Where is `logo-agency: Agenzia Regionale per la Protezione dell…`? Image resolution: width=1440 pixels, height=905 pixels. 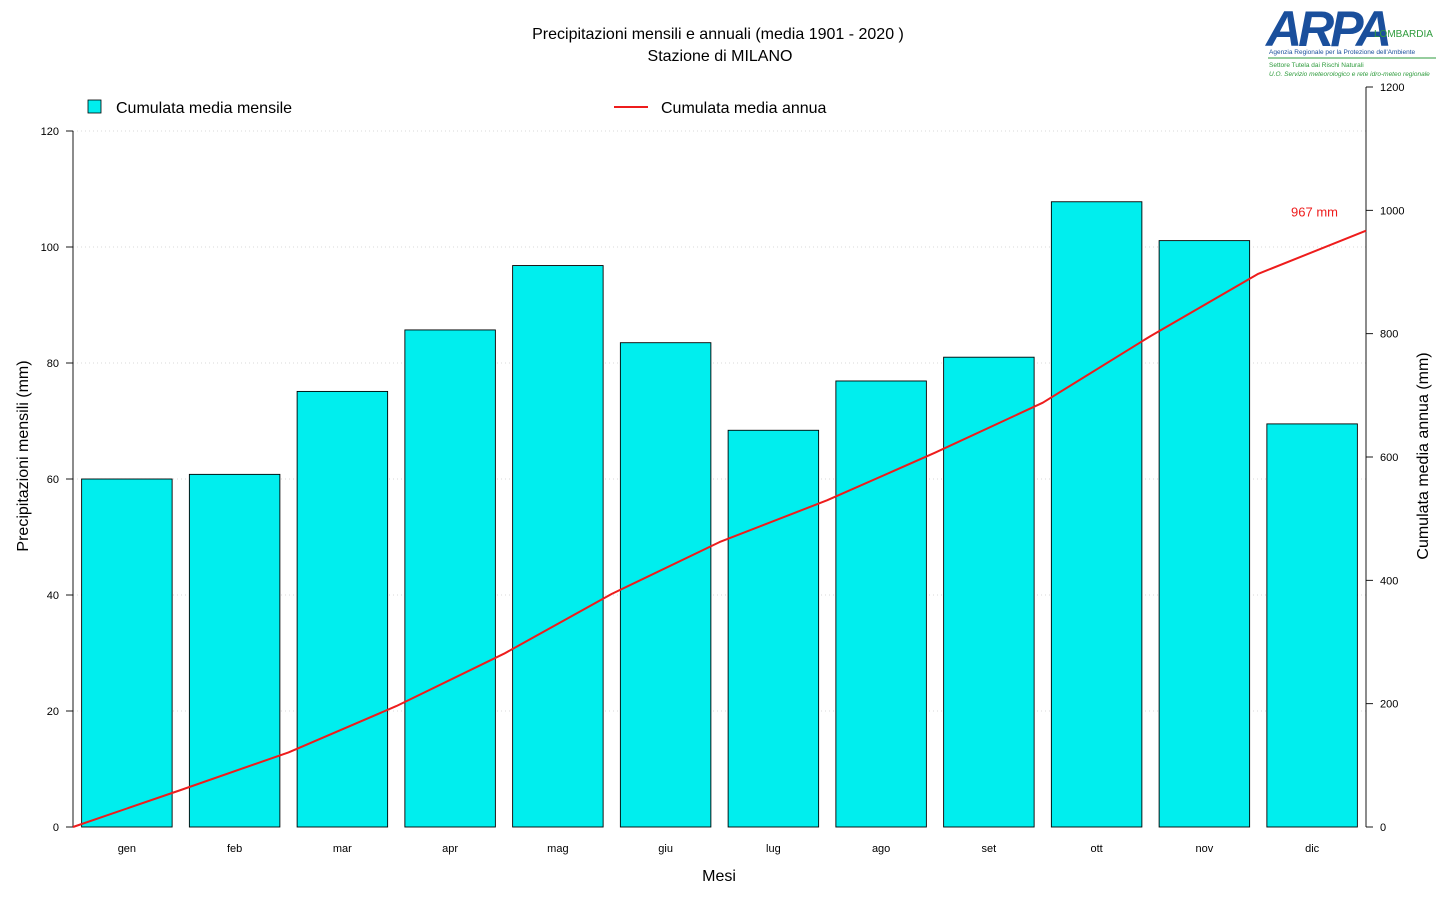
logo-agency: Agenzia Regionale per la Protezione dell… is located at coordinates (1342, 52).